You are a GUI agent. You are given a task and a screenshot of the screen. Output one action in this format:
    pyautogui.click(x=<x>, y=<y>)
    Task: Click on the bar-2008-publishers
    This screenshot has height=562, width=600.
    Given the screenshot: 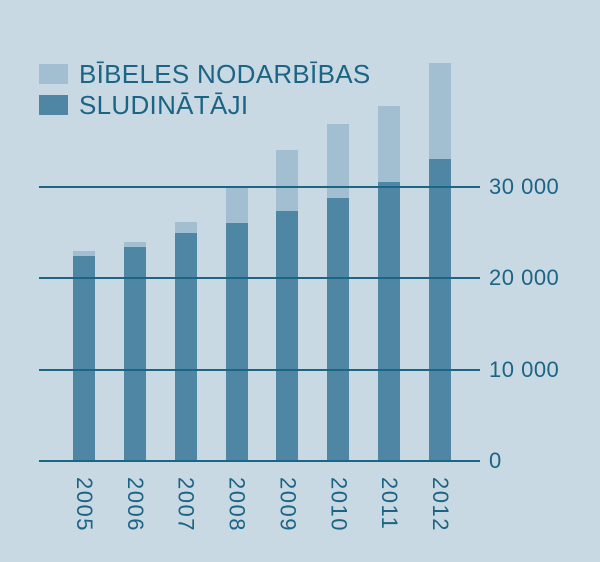 What is the action you would take?
    pyautogui.click(x=236, y=342)
    